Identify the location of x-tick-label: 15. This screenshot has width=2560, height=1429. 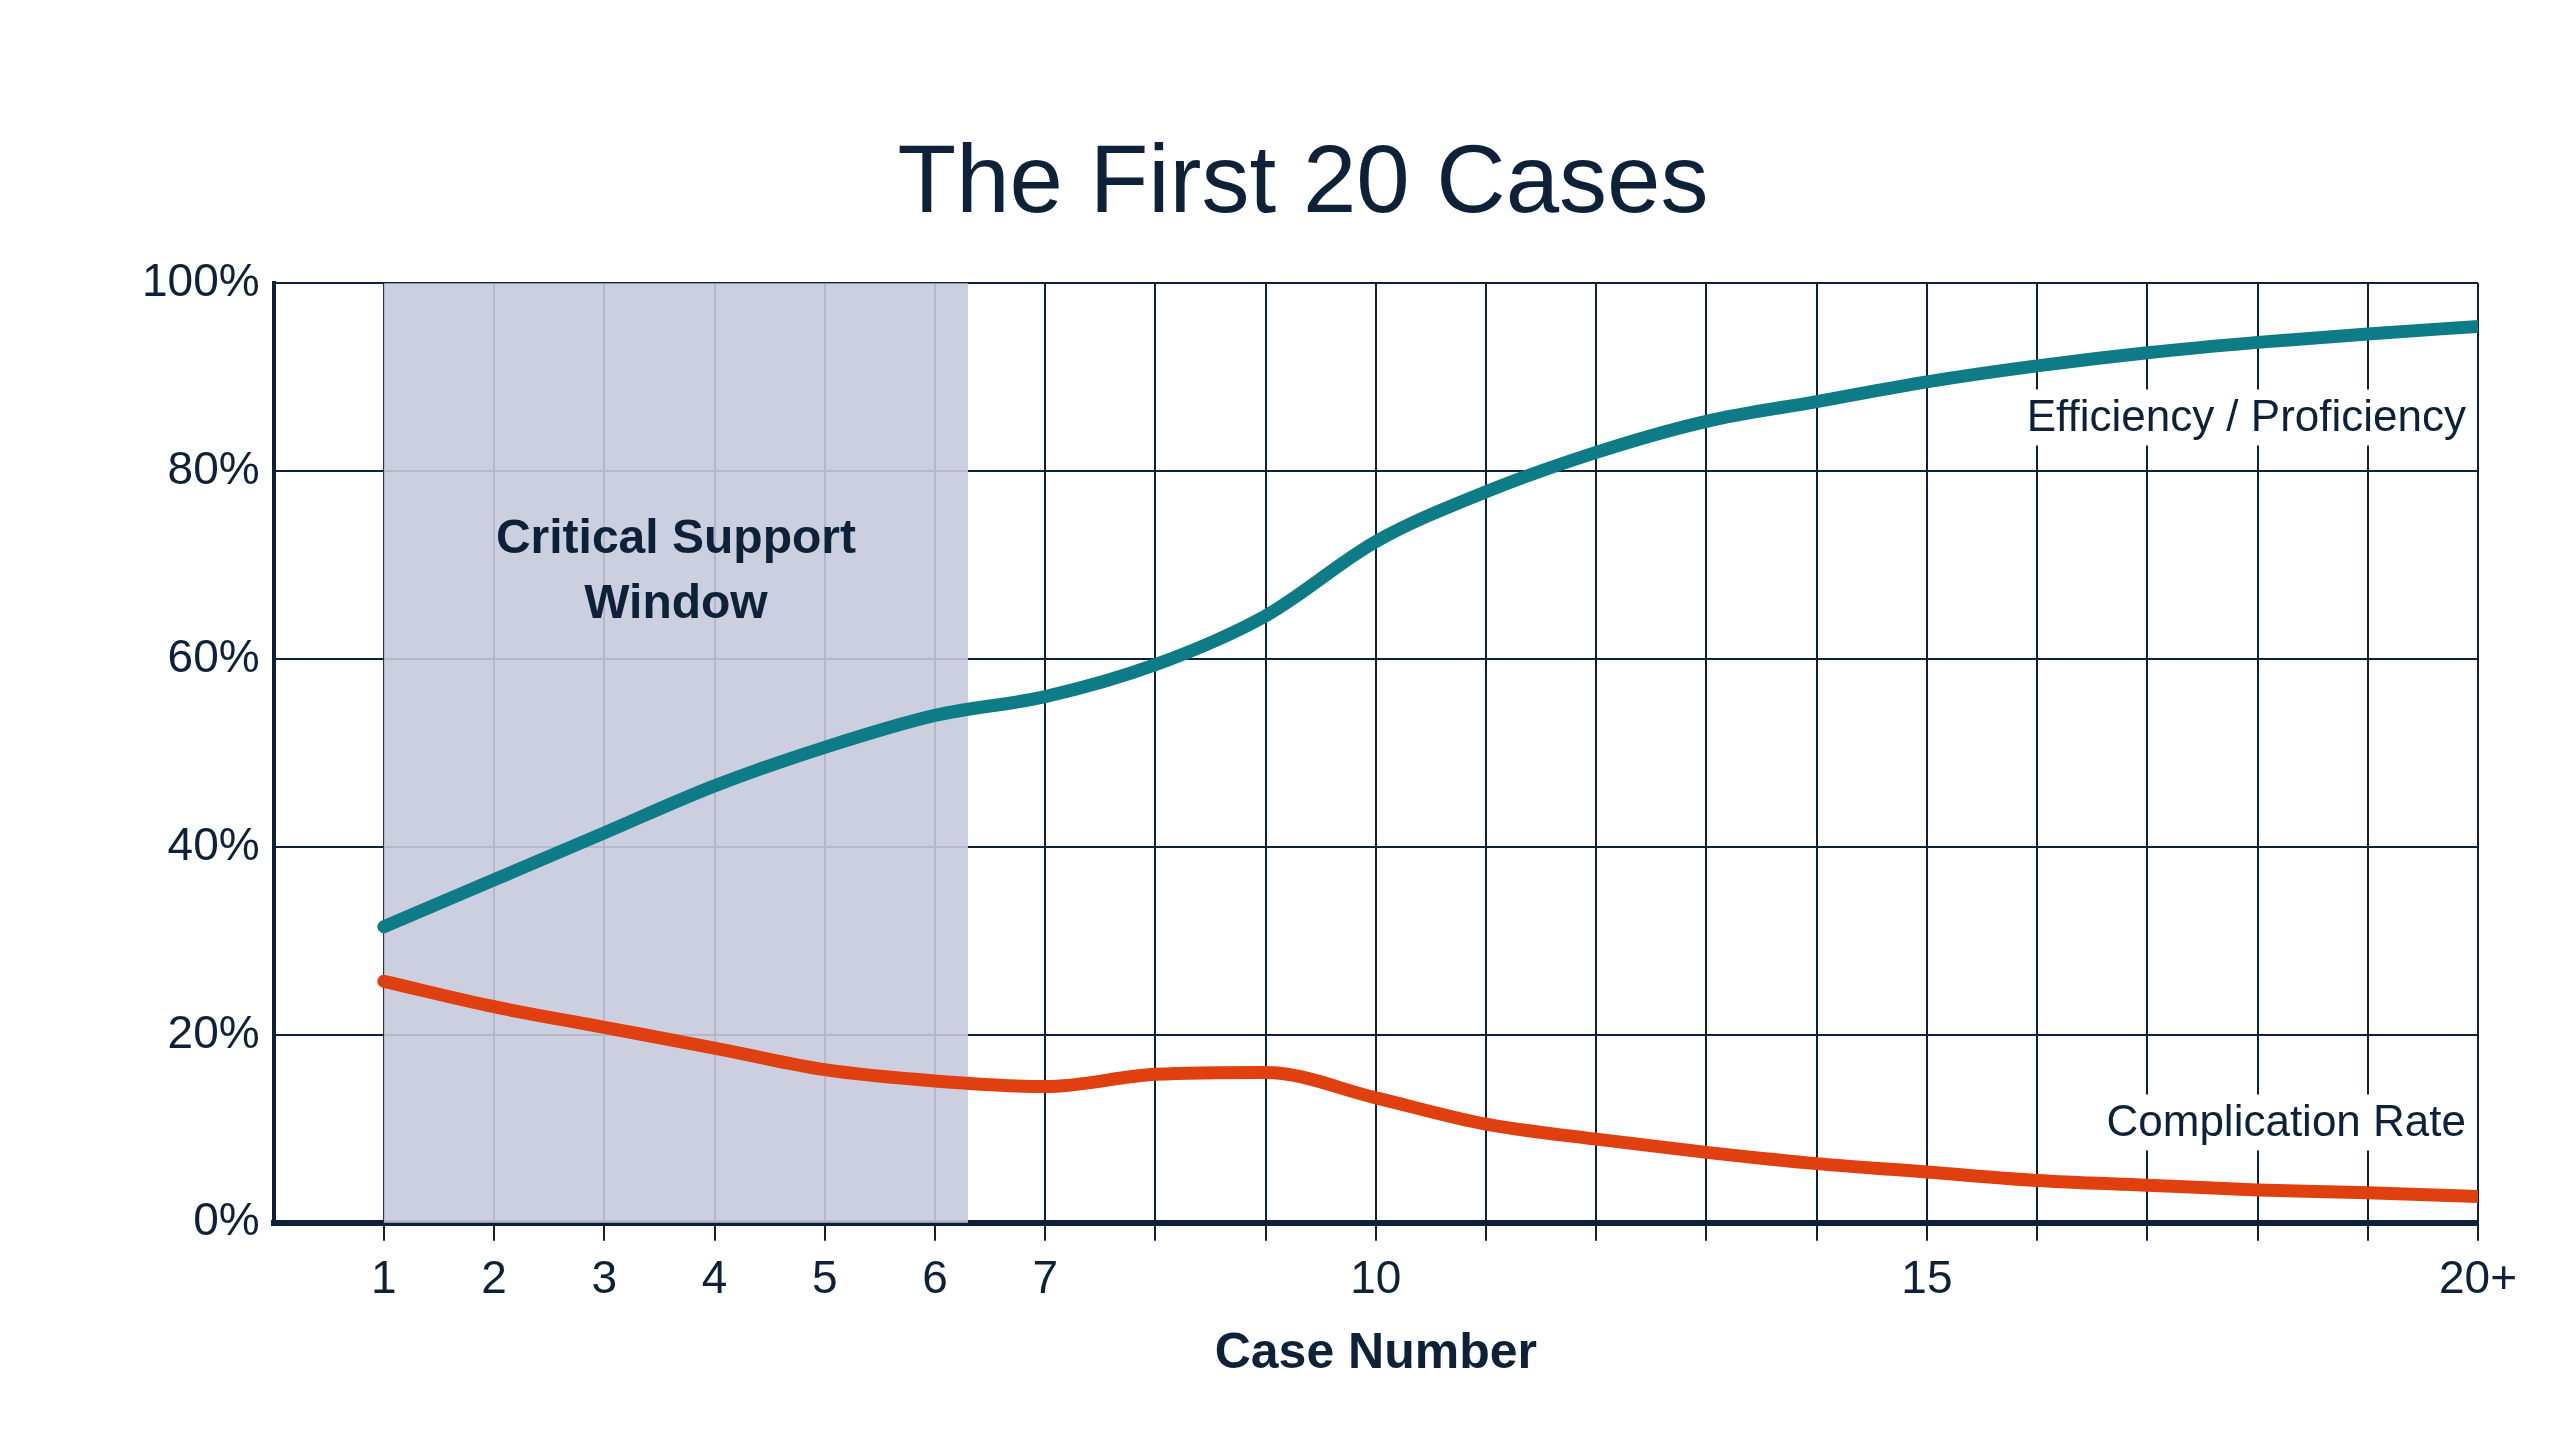
(1927, 1277).